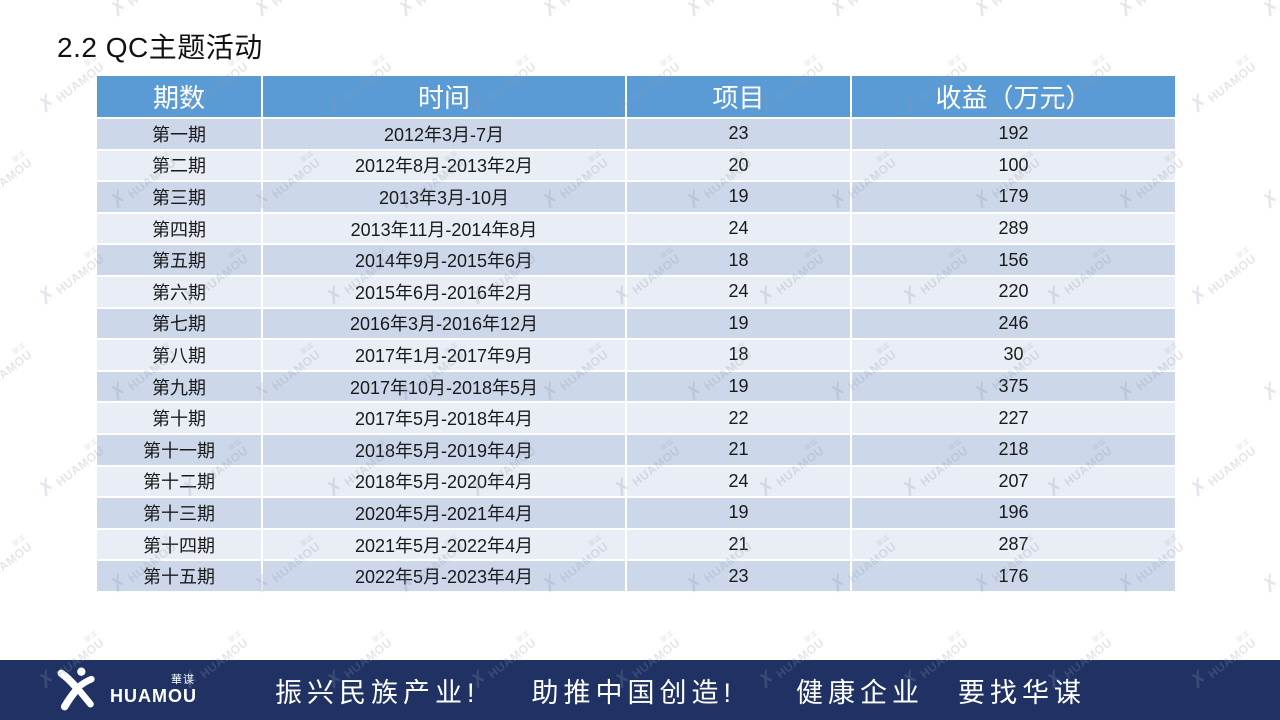 This screenshot has height=720, width=1280. I want to click on time-cell: 2015年6月-2016年2月, so click(444, 291).